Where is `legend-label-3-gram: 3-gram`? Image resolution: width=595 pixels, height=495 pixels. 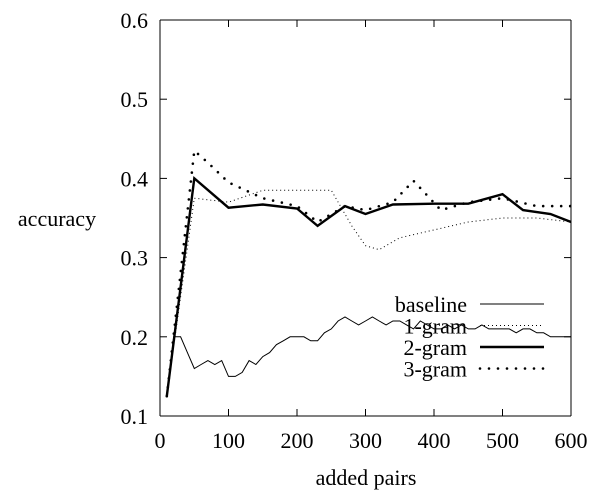 legend-label-3-gram: 3-gram is located at coordinates (435, 369).